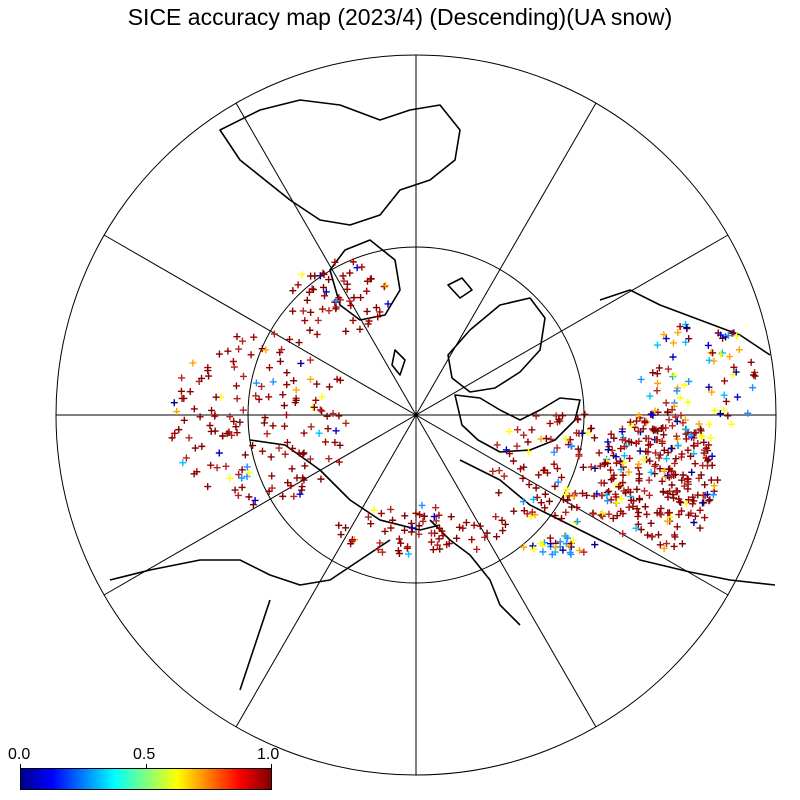  Describe the element at coordinates (271, 767) in the screenshot. I see `colorbar-tick` at that location.